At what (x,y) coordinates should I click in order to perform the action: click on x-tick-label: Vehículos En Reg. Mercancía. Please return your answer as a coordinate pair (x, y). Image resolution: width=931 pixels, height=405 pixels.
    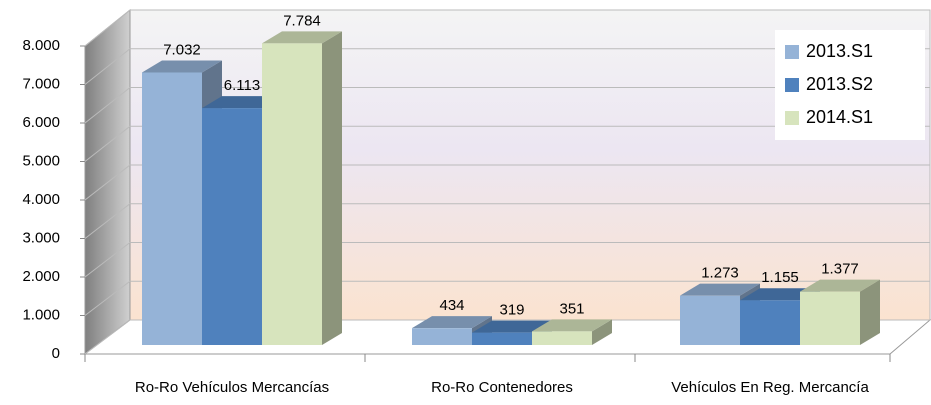
    Looking at the image, I should click on (770, 387).